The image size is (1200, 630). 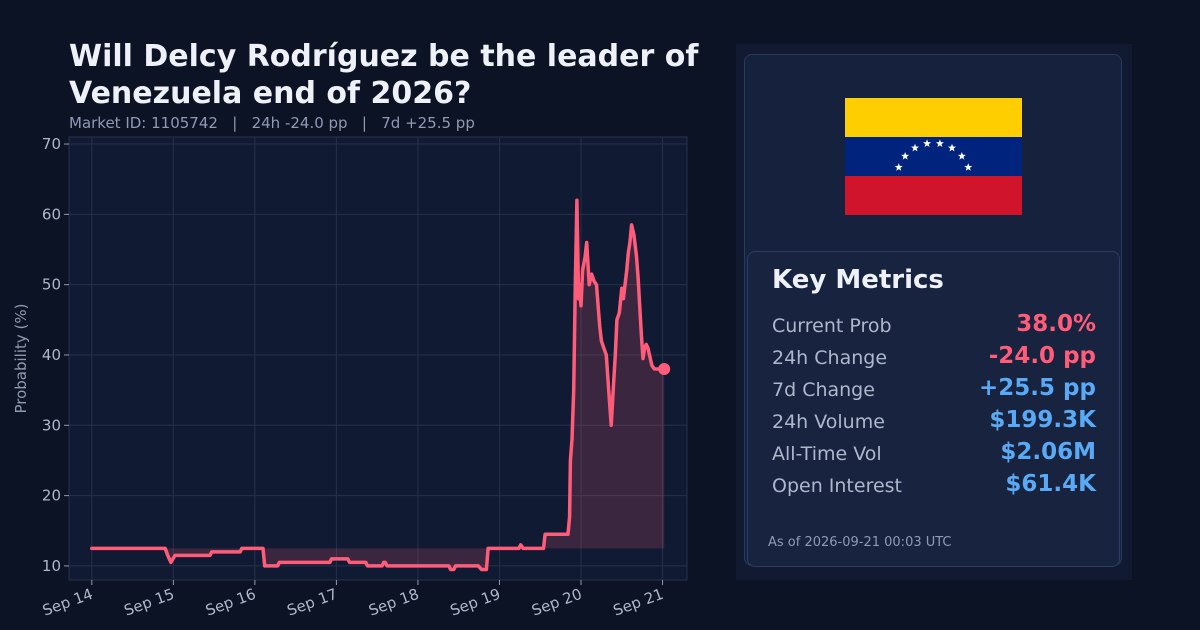 What do you see at coordinates (1042, 356) in the screenshot?
I see `metric-value: -24.0 pp` at bounding box center [1042, 356].